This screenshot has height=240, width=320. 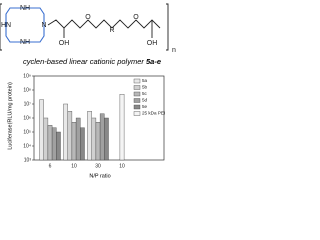 I want to click on legend-label: 5c, so click(x=145, y=93).